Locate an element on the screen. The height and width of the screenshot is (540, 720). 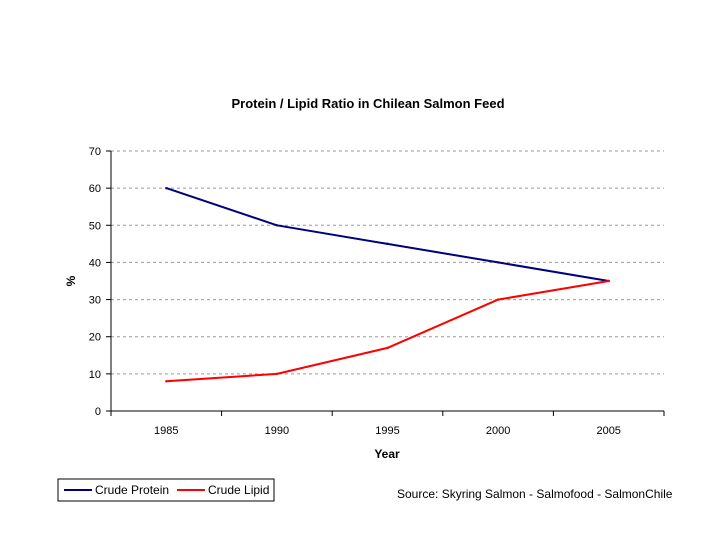
x-tick-label: 1985 is located at coordinates (166, 431).